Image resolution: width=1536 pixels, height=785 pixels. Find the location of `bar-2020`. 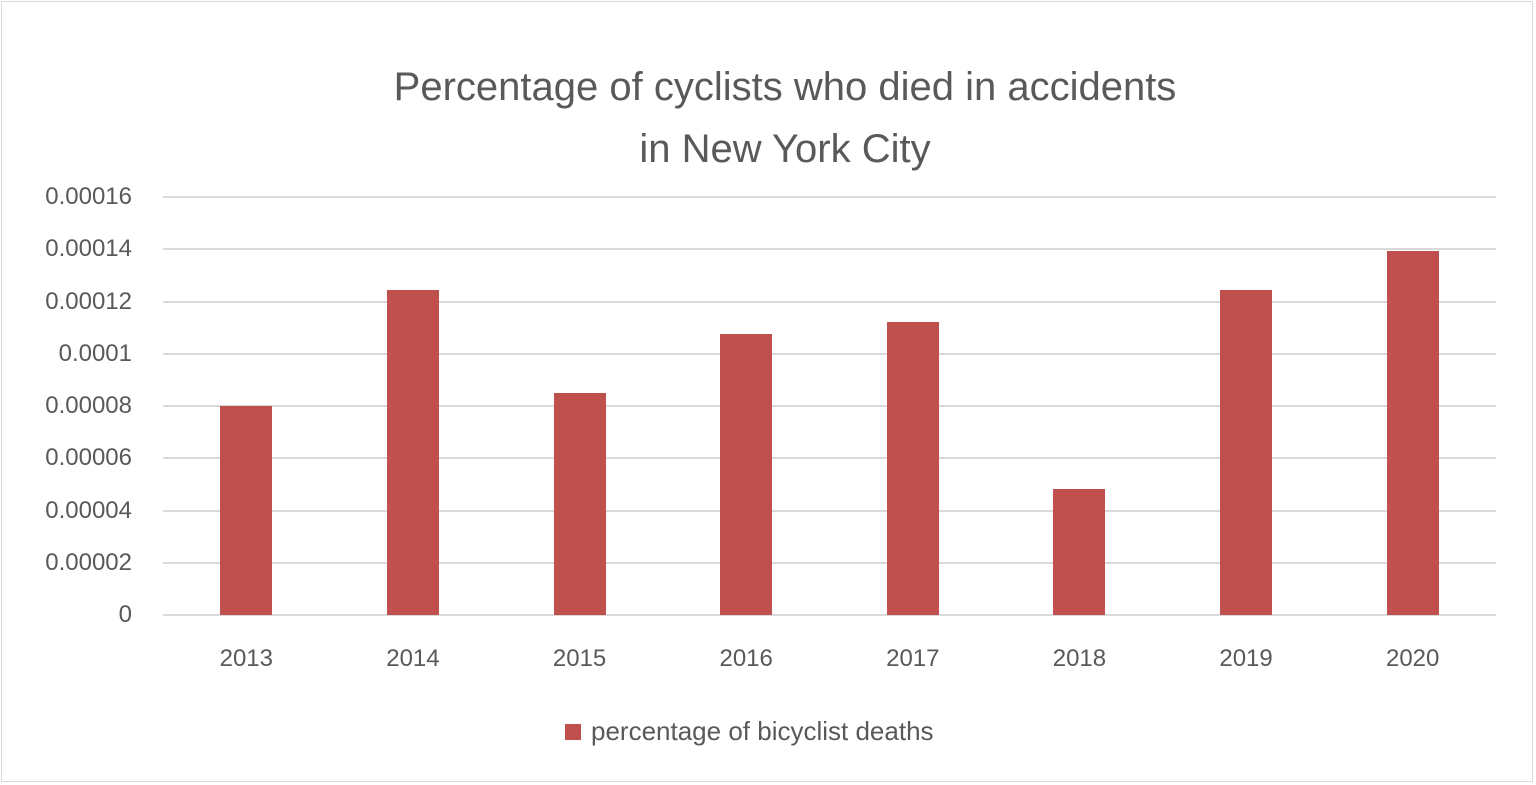

bar-2020 is located at coordinates (1412, 433).